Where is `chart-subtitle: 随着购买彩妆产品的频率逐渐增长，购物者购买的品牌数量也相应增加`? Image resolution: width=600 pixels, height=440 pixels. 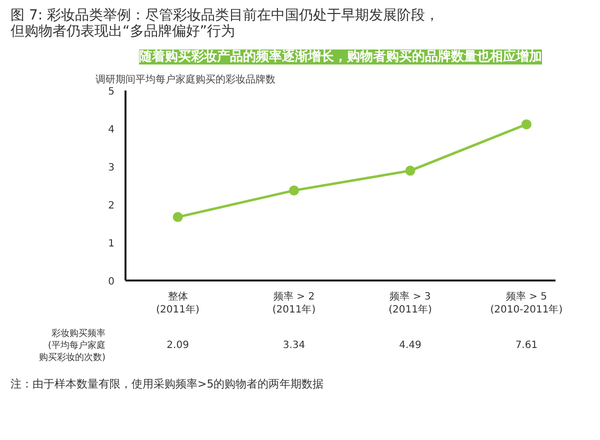
chart-subtitle: 随着购买彩妆产品的频率逐渐增长，购物者购买的品牌数量也相应增加 is located at coordinates (340, 56).